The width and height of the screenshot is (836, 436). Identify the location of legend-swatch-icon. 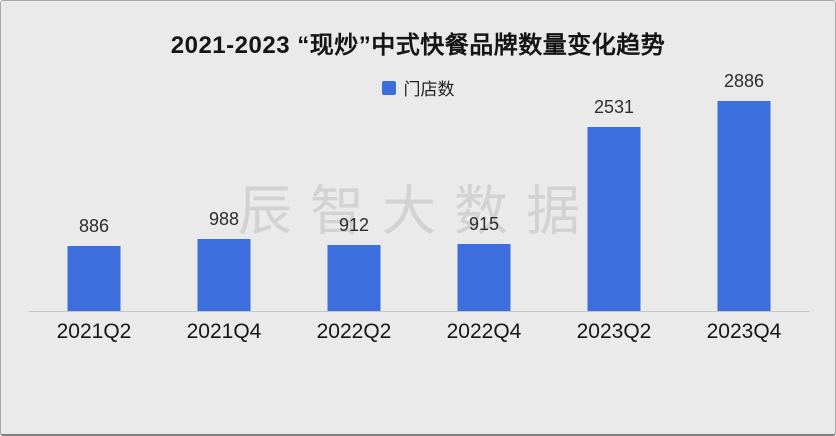
(388, 87).